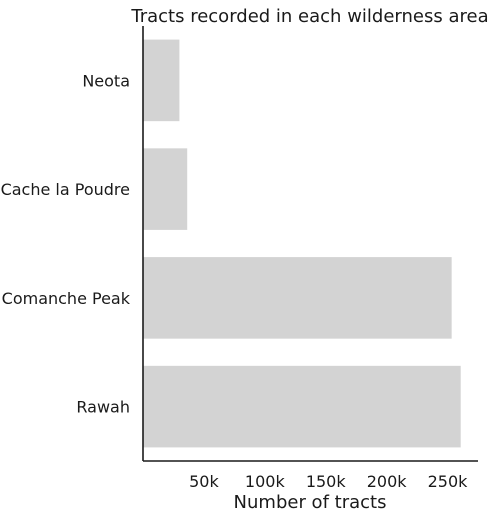 Image resolution: width=494 pixels, height=518 pixels. I want to click on x-tick-label: 150k, so click(326, 481).